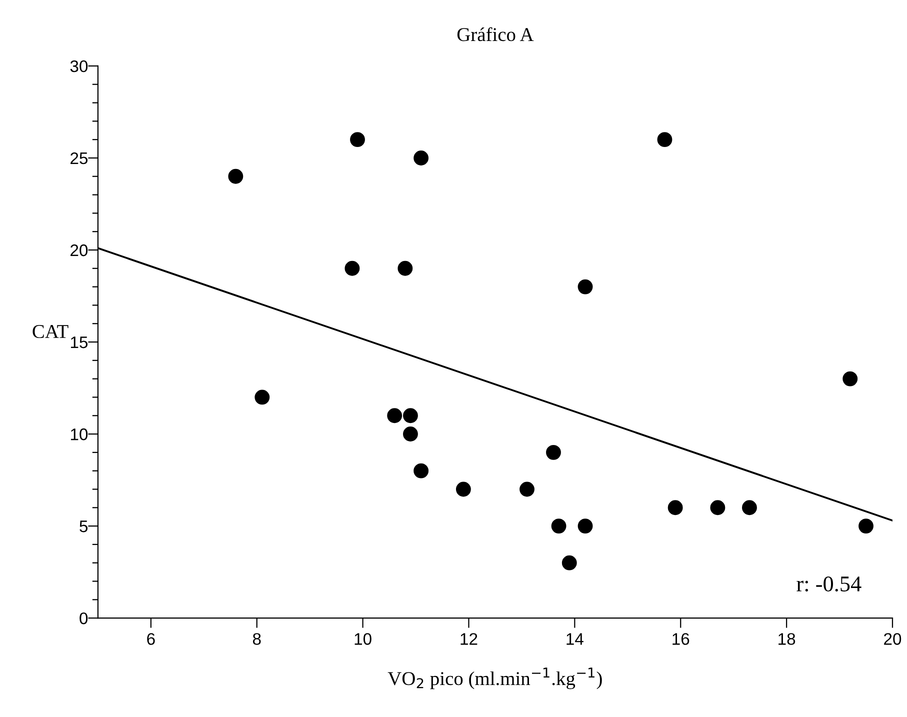 The image size is (907, 717). Describe the element at coordinates (363, 639) in the screenshot. I see `x-tick-label: 10` at that location.